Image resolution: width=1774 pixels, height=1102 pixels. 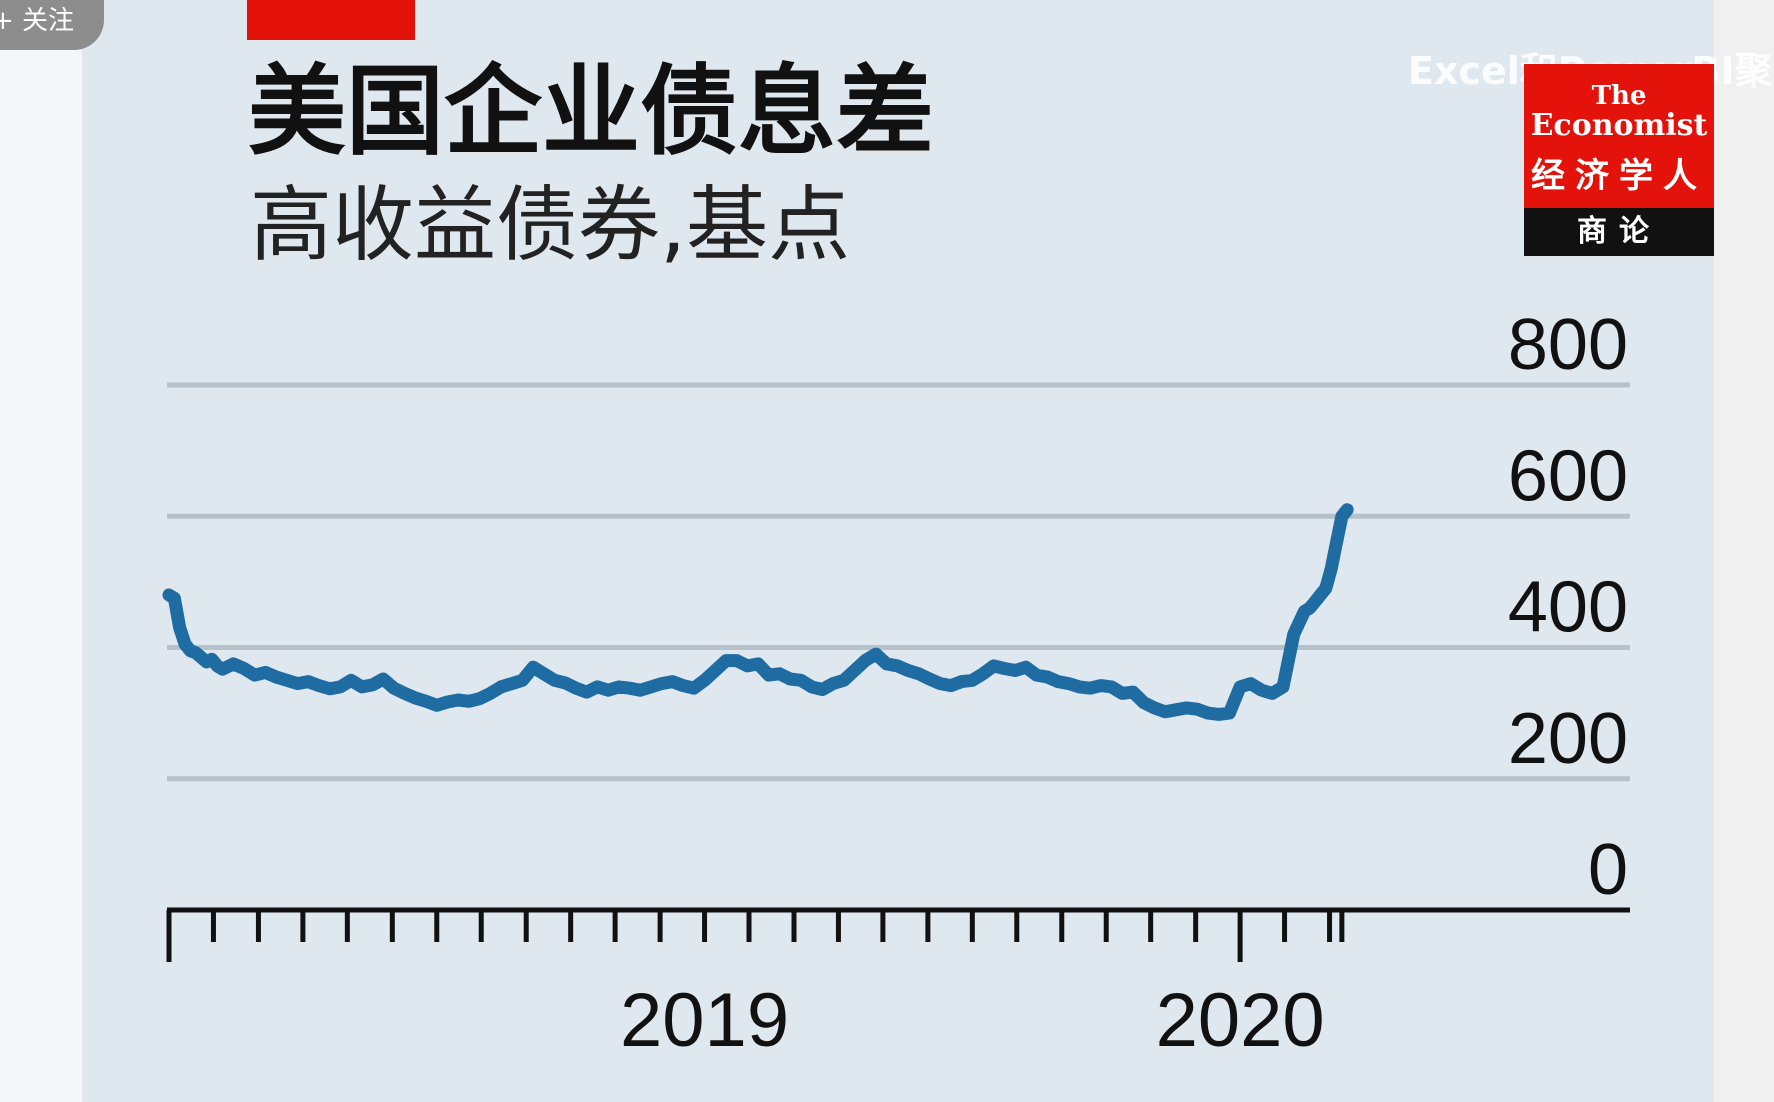 What do you see at coordinates (52, 25) in the screenshot?
I see `follow-button: + 关注` at bounding box center [52, 25].